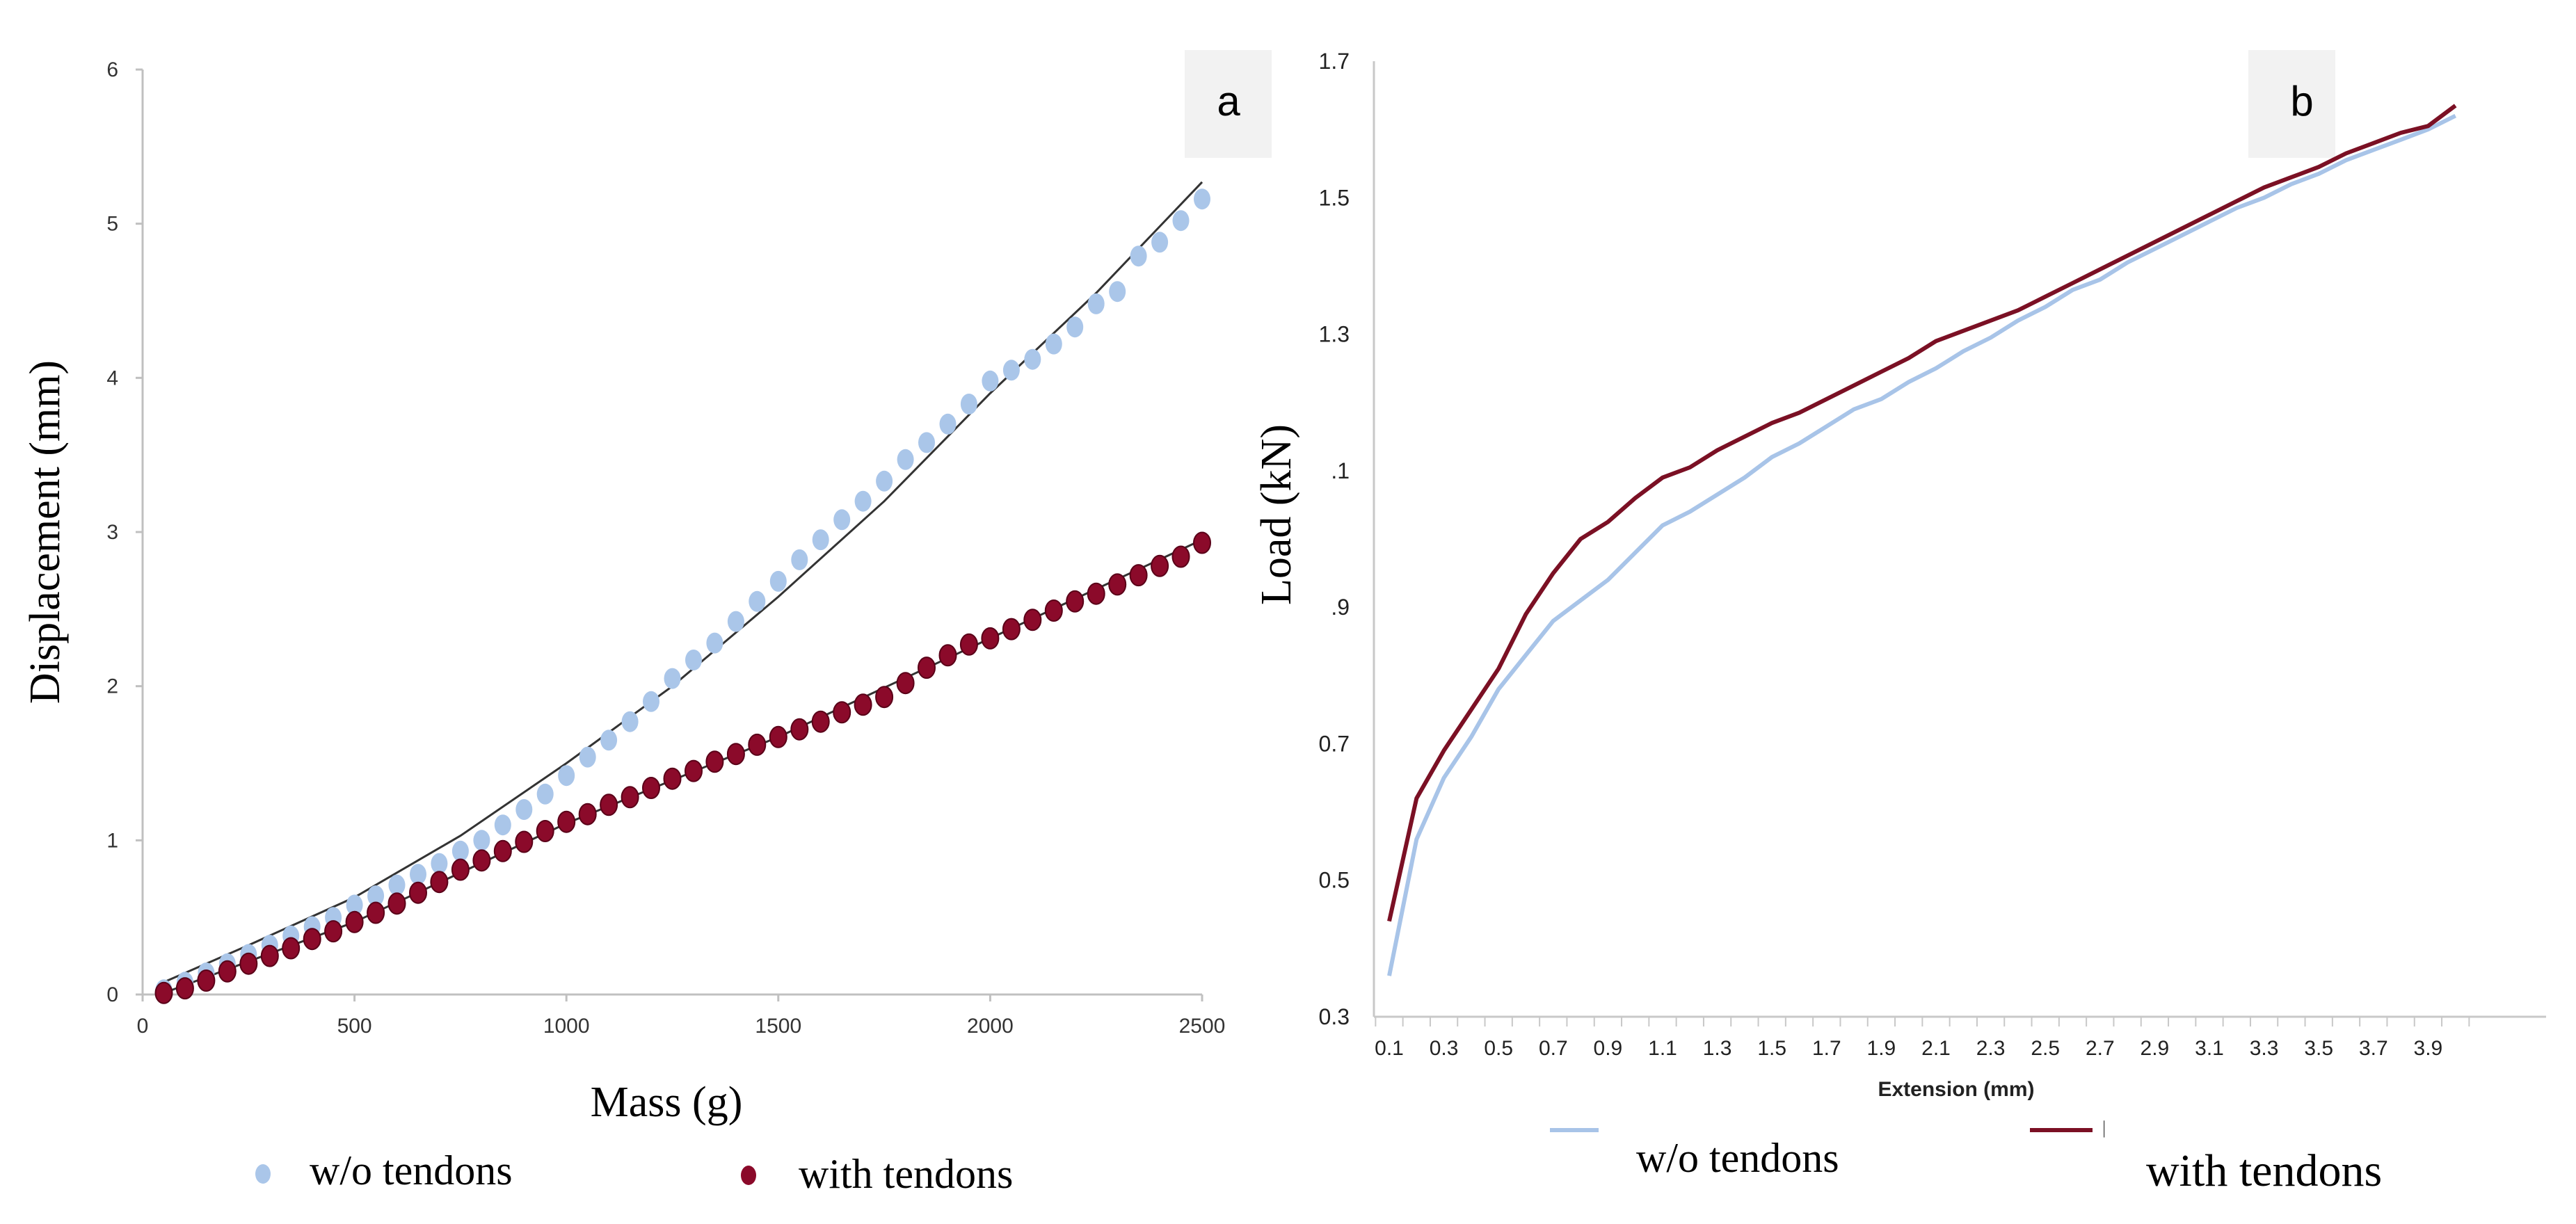 The height and width of the screenshot is (1224, 2576). I want to click on legend-a-wo-marker, so click(263, 1174).